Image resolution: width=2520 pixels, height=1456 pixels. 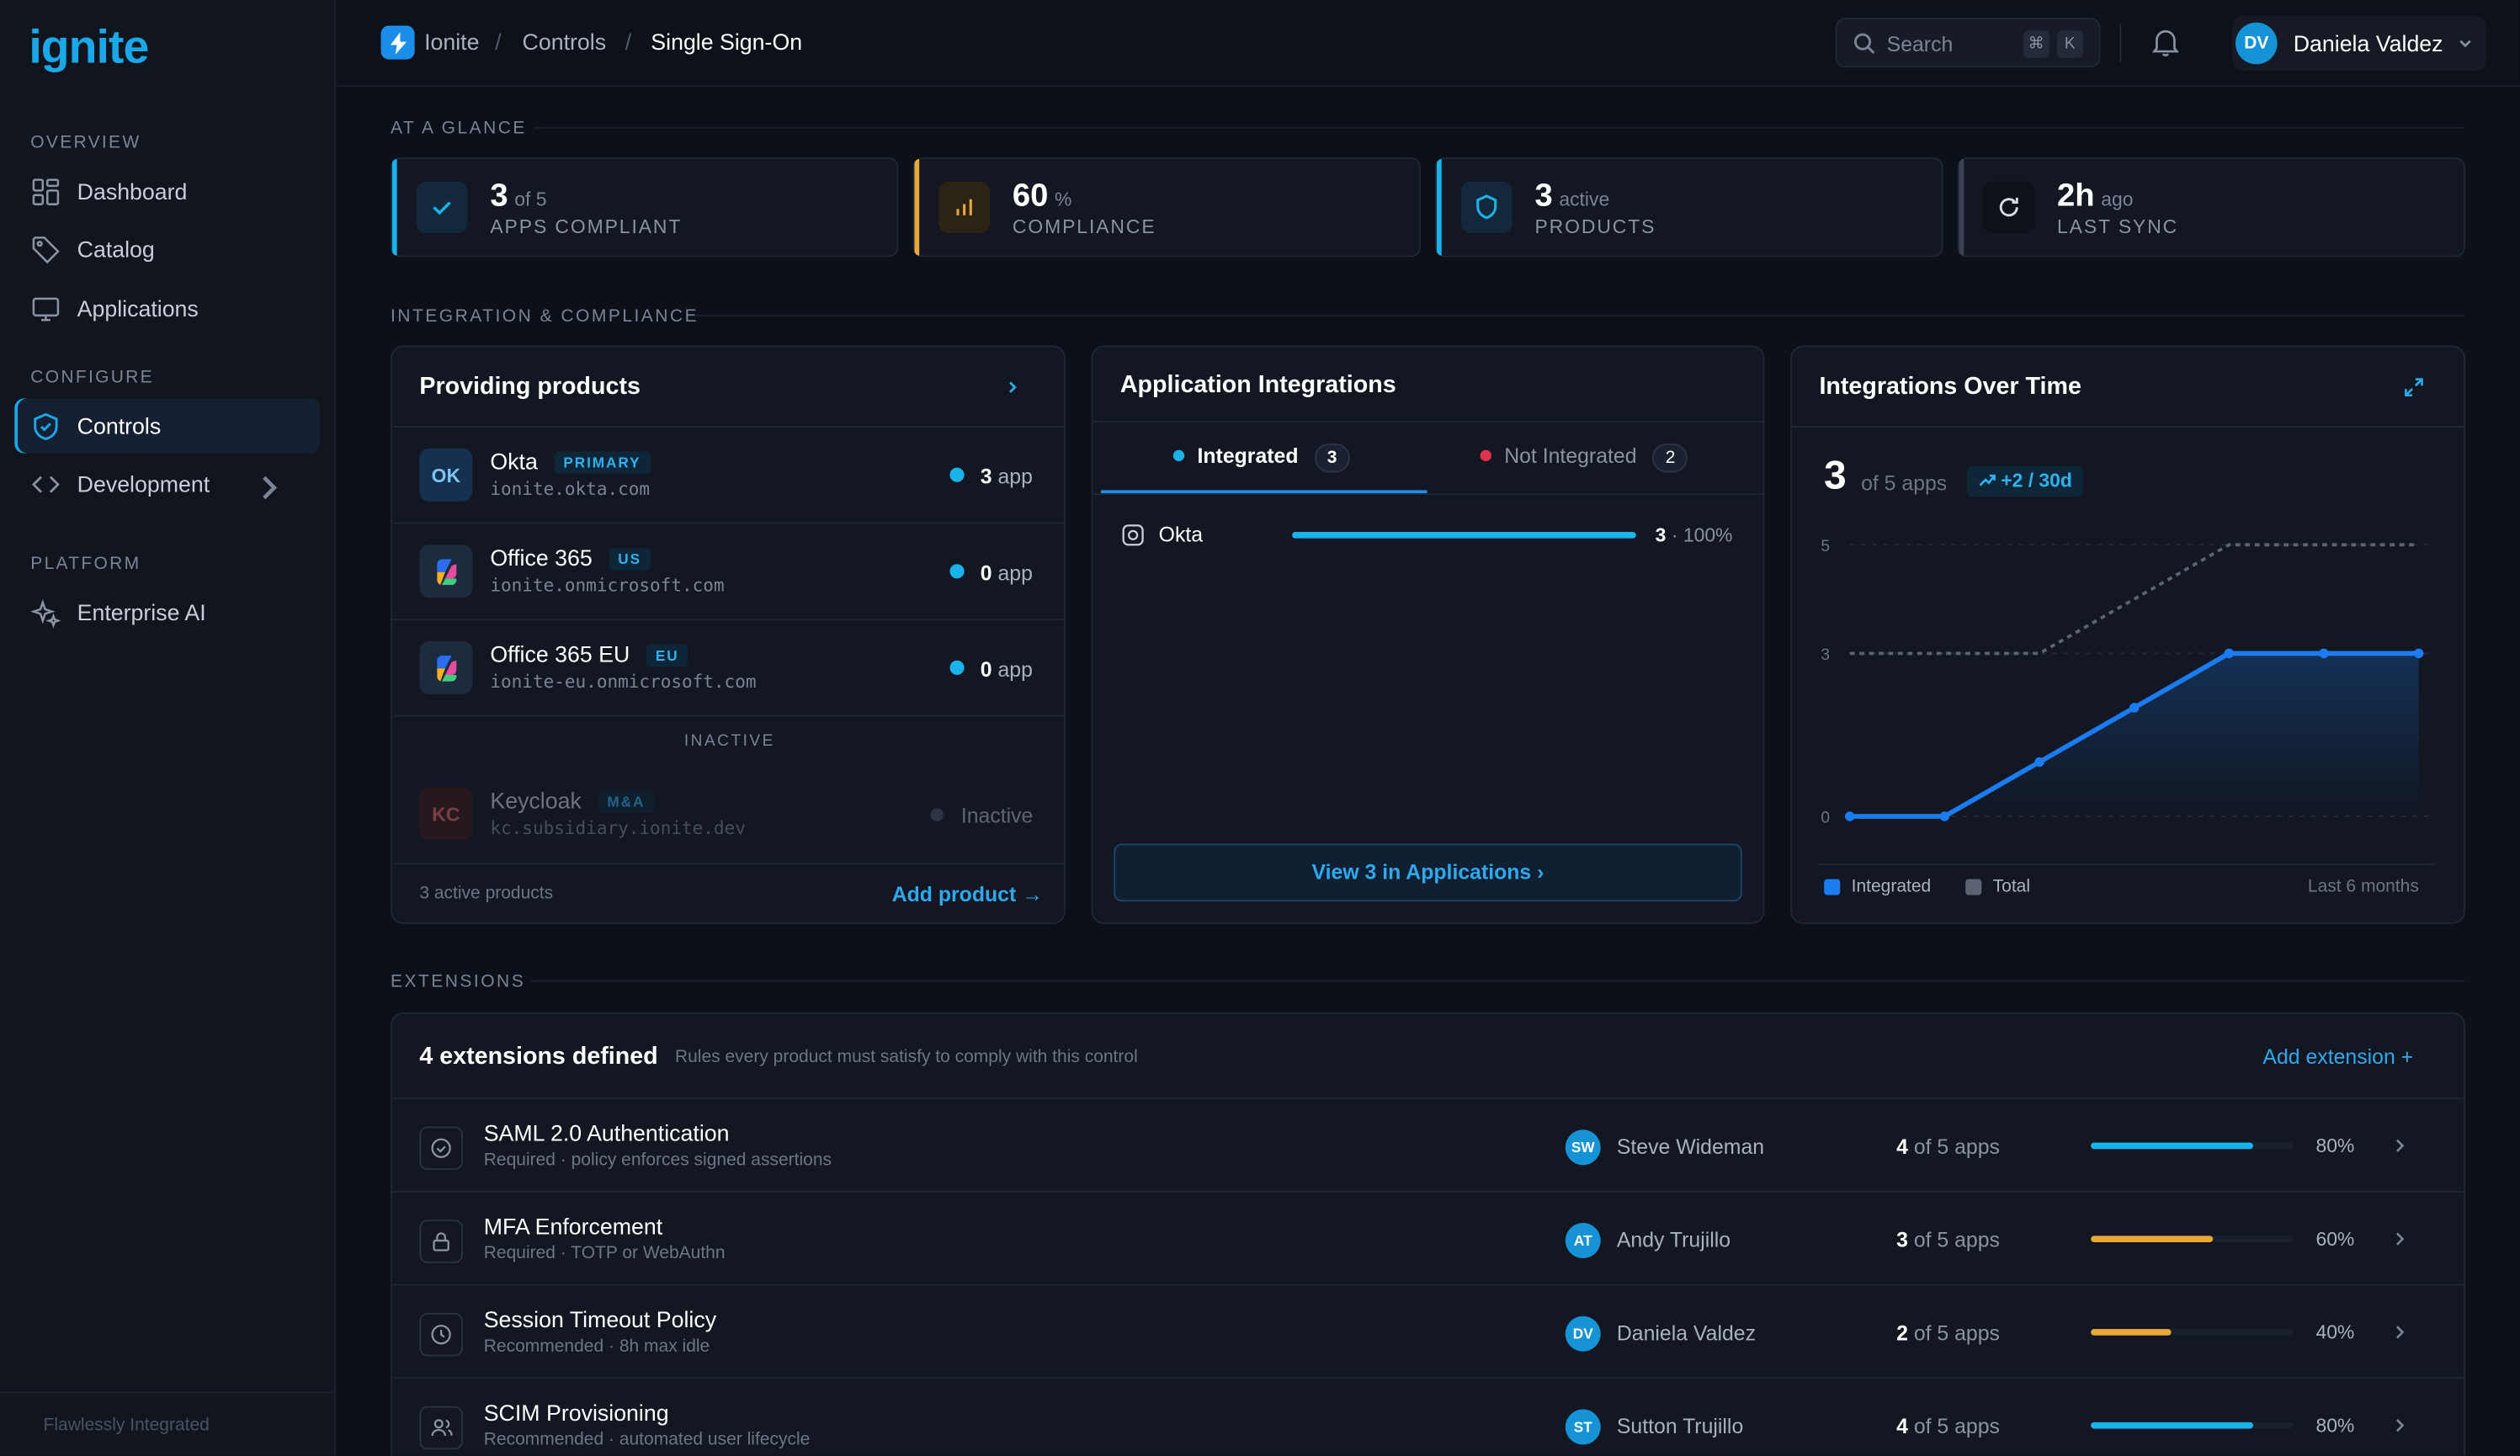 I want to click on section-label-extensions: EXTENSIONS, so click(x=458, y=982).